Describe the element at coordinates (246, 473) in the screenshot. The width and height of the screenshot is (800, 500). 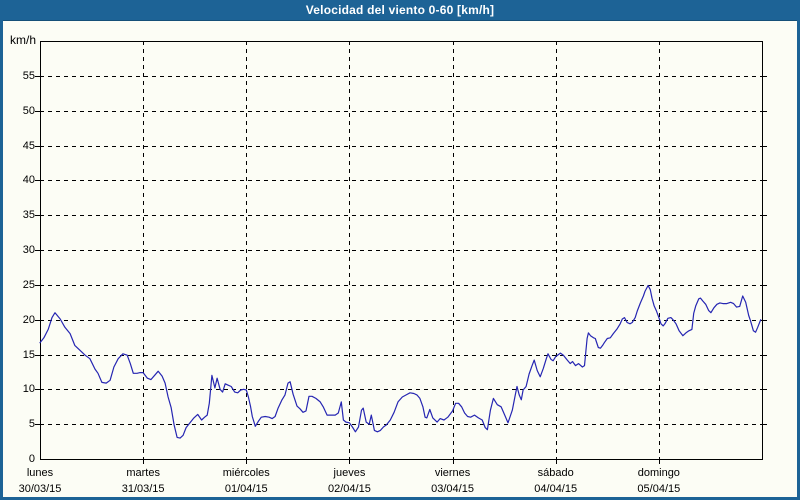
I see `day-label-name: miércoles` at that location.